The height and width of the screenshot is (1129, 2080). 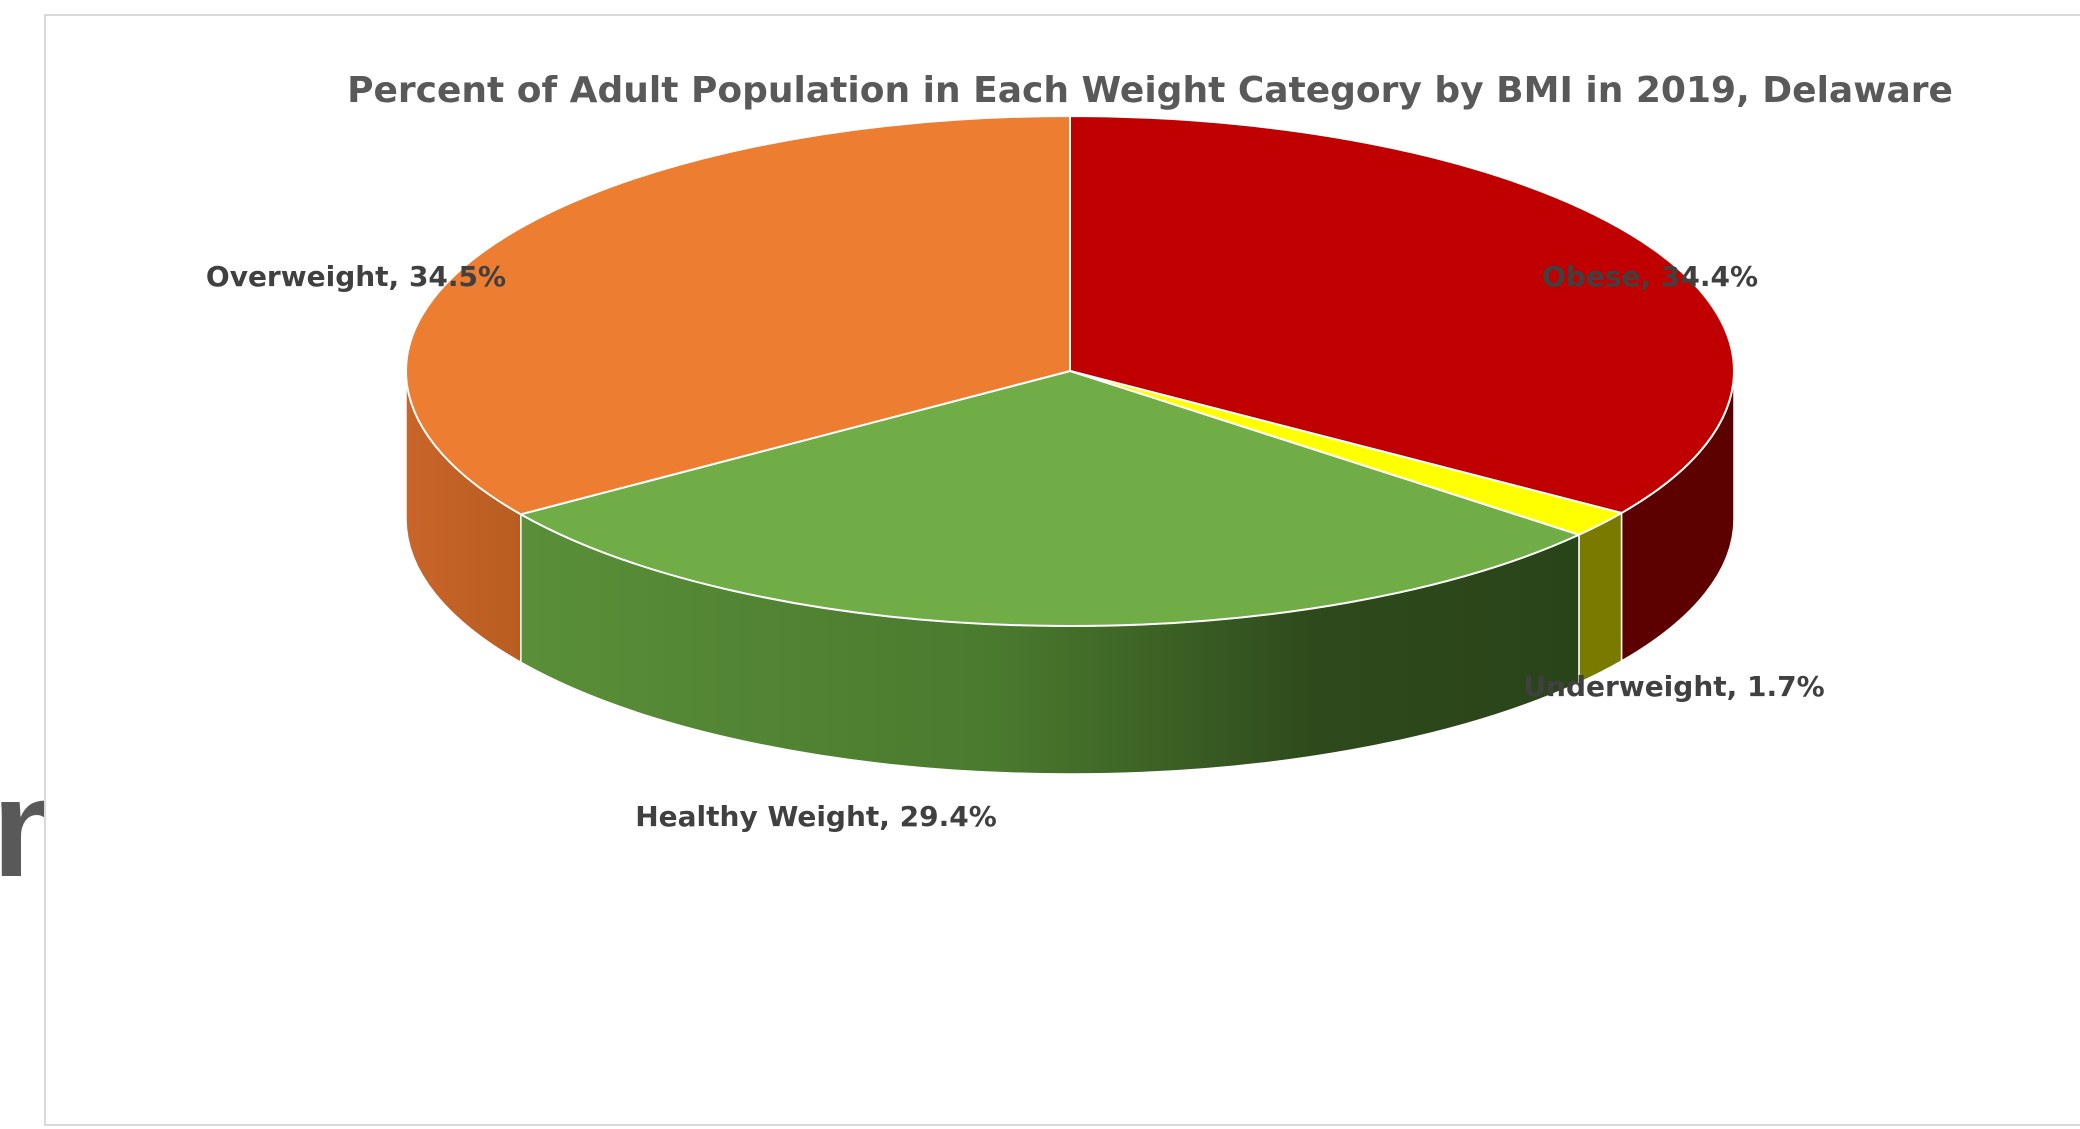 What do you see at coordinates (356, 276) in the screenshot?
I see `data-label-overweight: Overweight, 34.5%` at bounding box center [356, 276].